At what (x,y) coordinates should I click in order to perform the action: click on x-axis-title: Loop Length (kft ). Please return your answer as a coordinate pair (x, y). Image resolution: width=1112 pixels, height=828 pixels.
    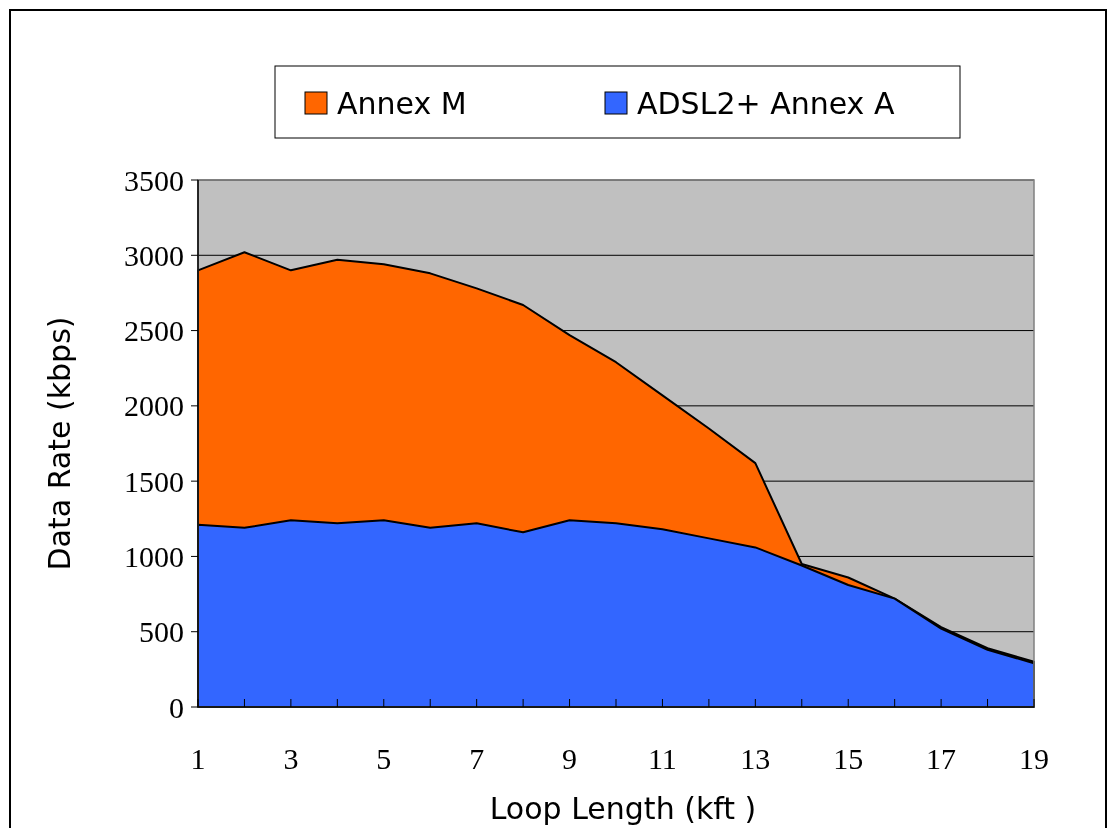
    Looking at the image, I should click on (623, 808).